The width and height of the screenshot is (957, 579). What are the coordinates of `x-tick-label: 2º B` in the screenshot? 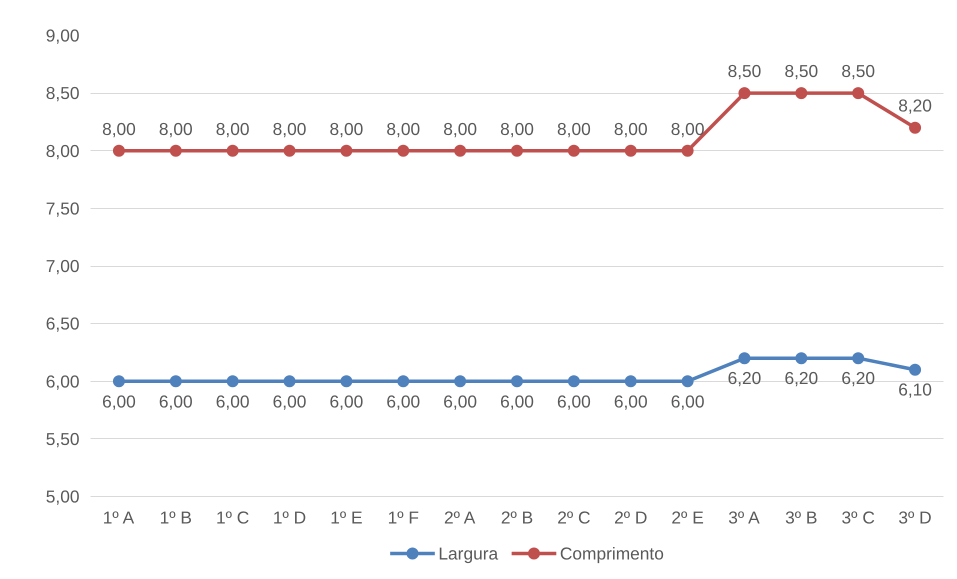 It's located at (517, 518).